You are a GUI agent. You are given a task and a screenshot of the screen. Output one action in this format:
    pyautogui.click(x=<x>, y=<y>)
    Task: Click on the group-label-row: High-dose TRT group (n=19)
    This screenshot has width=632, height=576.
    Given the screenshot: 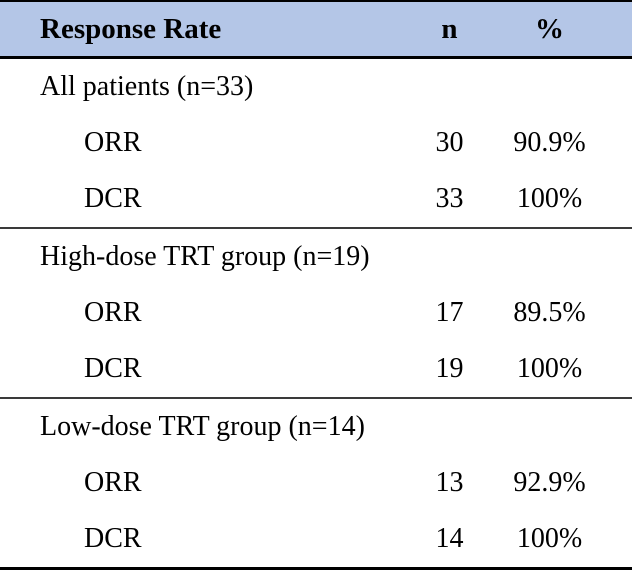 What is the action you would take?
    pyautogui.click(x=316, y=257)
    